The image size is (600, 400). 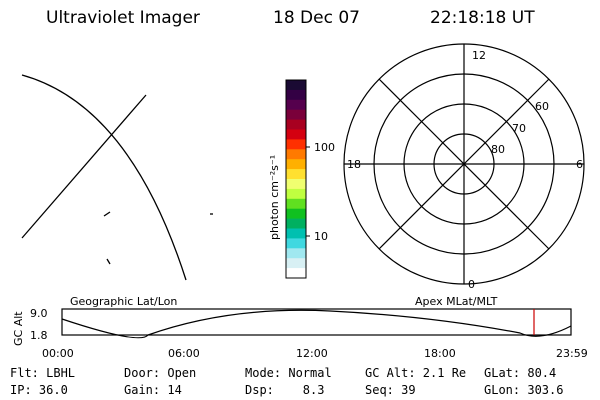 I want to click on status-glat: GLat: 80.4, so click(x=520, y=373).